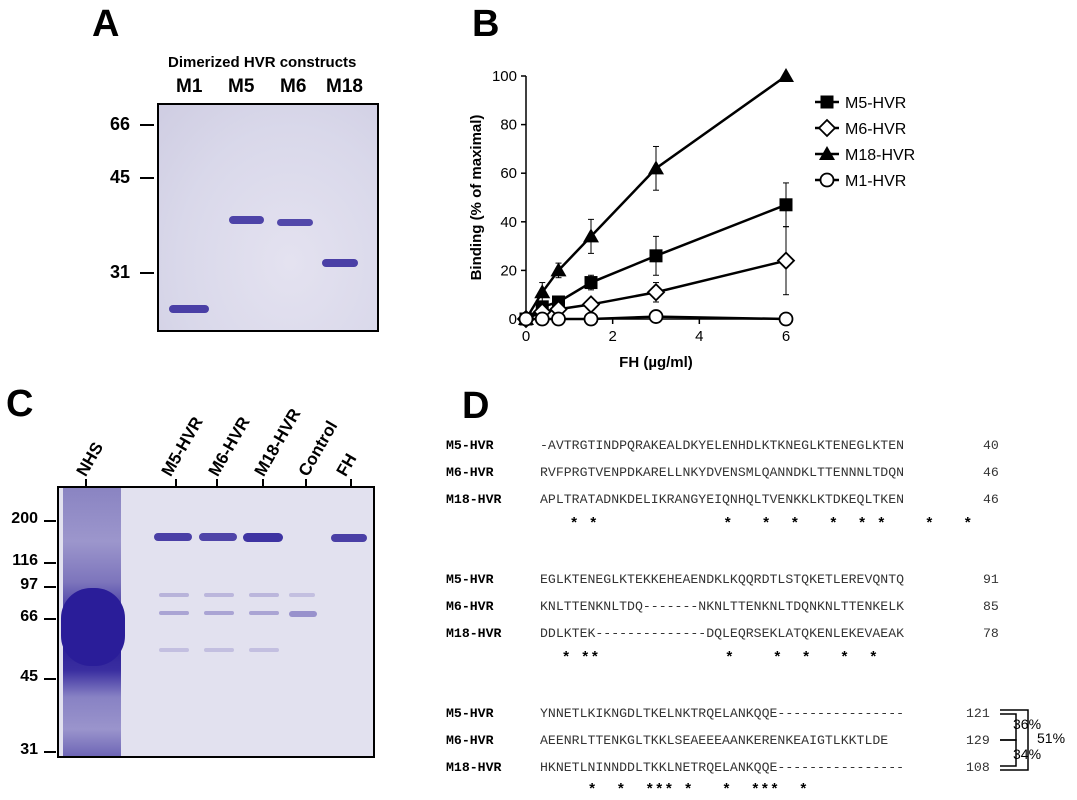 This screenshot has width=1077, height=800. Describe the element at coordinates (486, 24) in the screenshot. I see `panel-b-label: B` at that location.